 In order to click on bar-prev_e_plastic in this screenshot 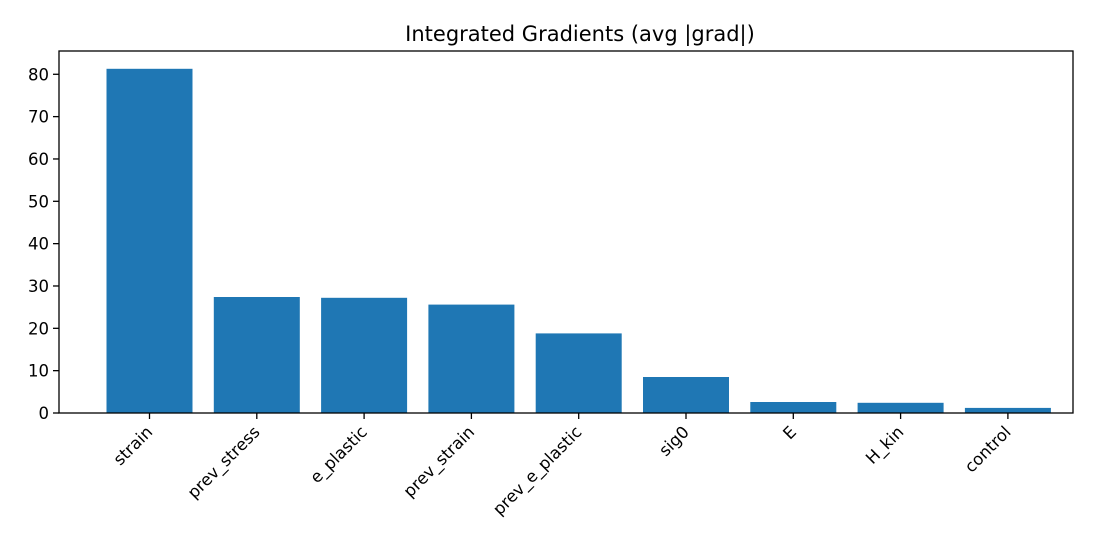, I will do `click(578, 373)`.